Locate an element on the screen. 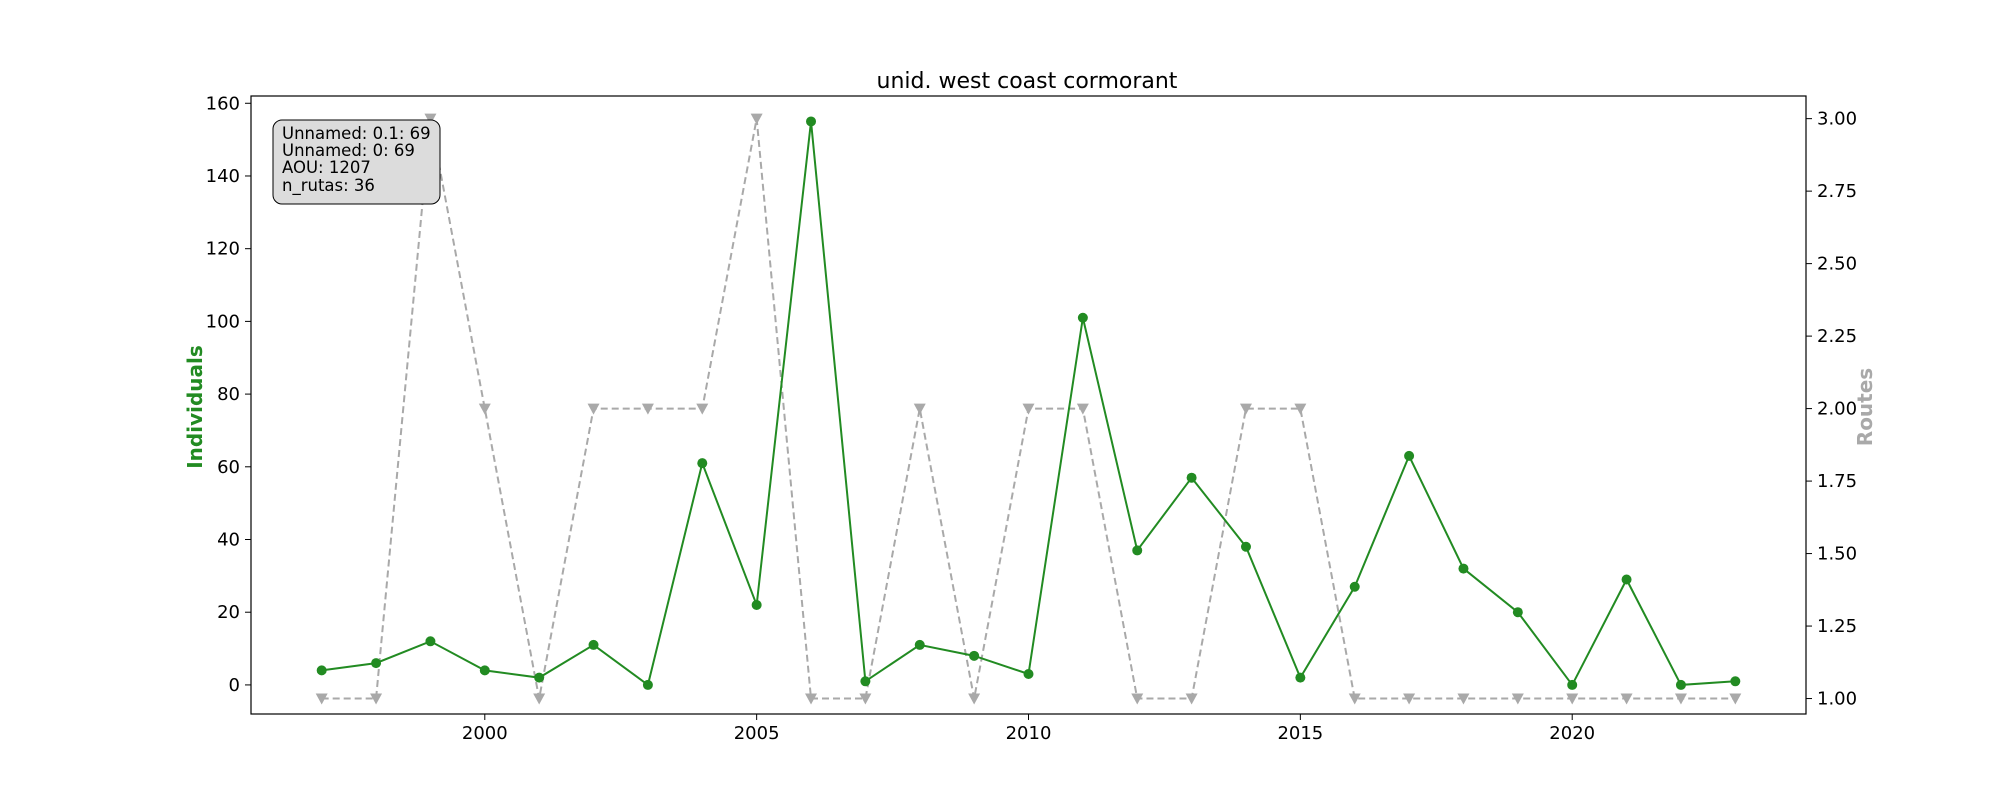  y-right-tick-label: 3.00 is located at coordinates (1837, 119).